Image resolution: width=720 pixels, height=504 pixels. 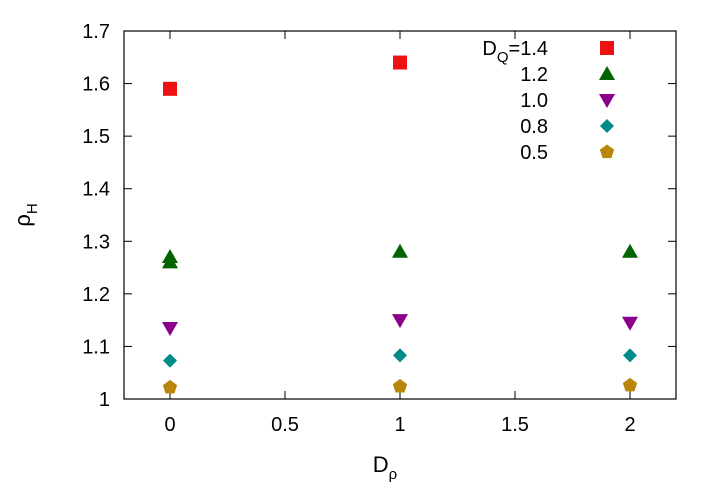 What do you see at coordinates (534, 153) in the screenshot?
I see `legend-label: 0.5` at bounding box center [534, 153].